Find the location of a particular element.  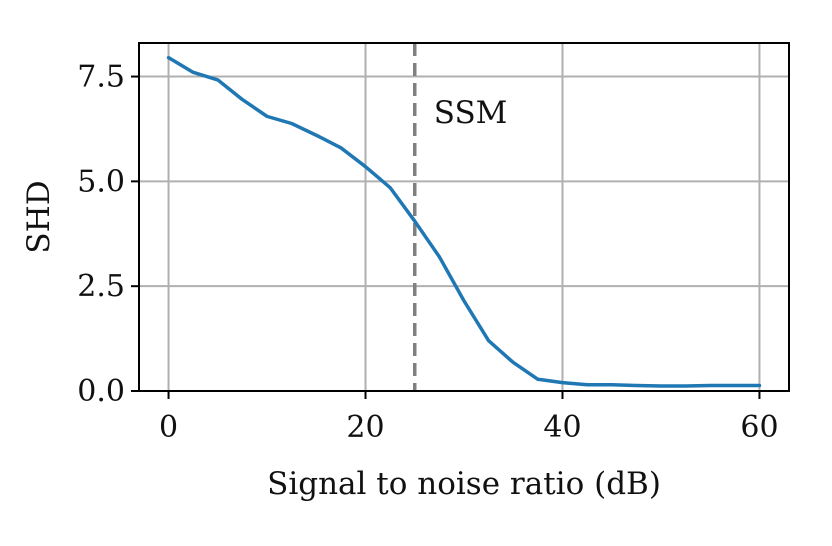

x-tick-label: 60 is located at coordinates (759, 427).